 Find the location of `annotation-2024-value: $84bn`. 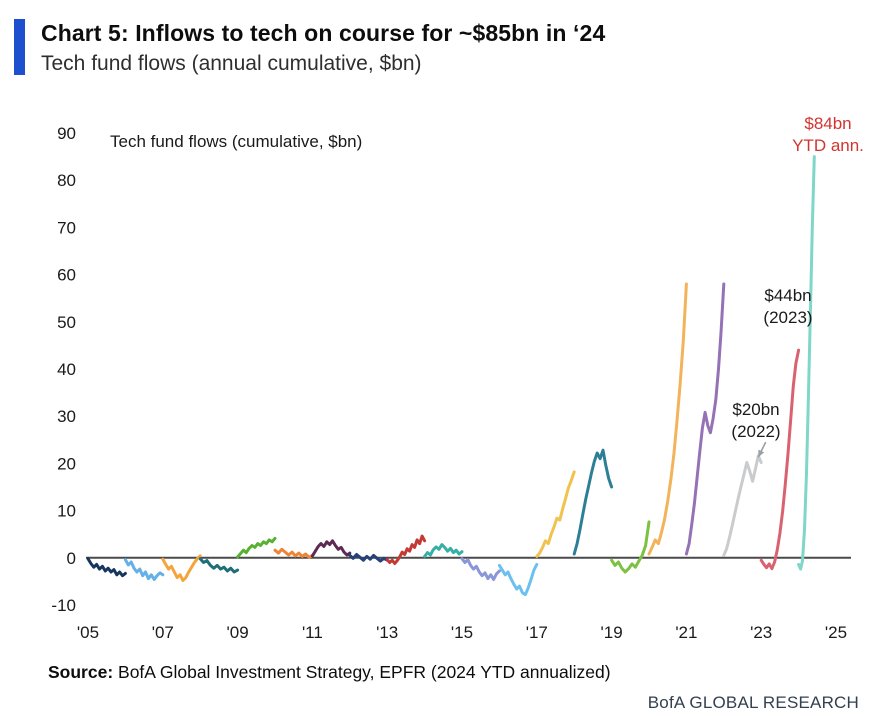

annotation-2024-value: $84bn is located at coordinates (828, 123).